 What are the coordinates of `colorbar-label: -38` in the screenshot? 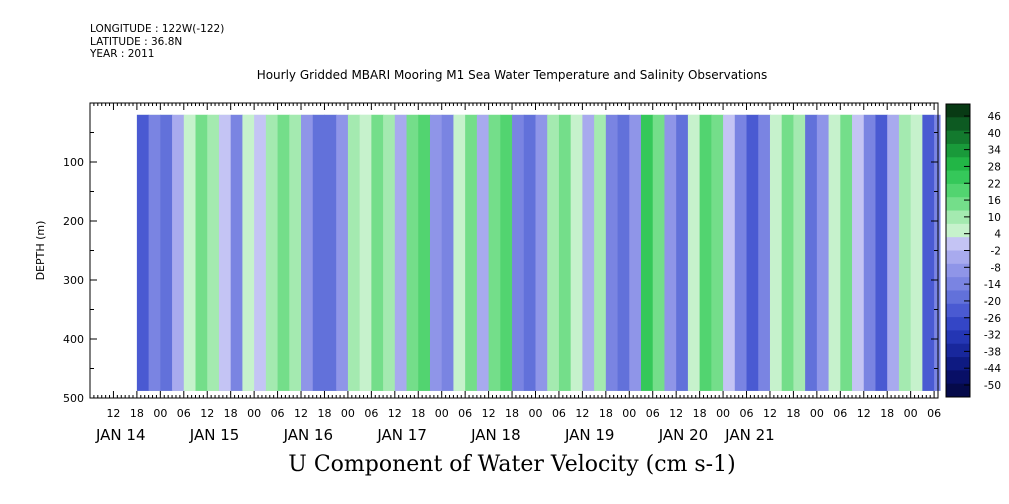 It's located at (992, 352).